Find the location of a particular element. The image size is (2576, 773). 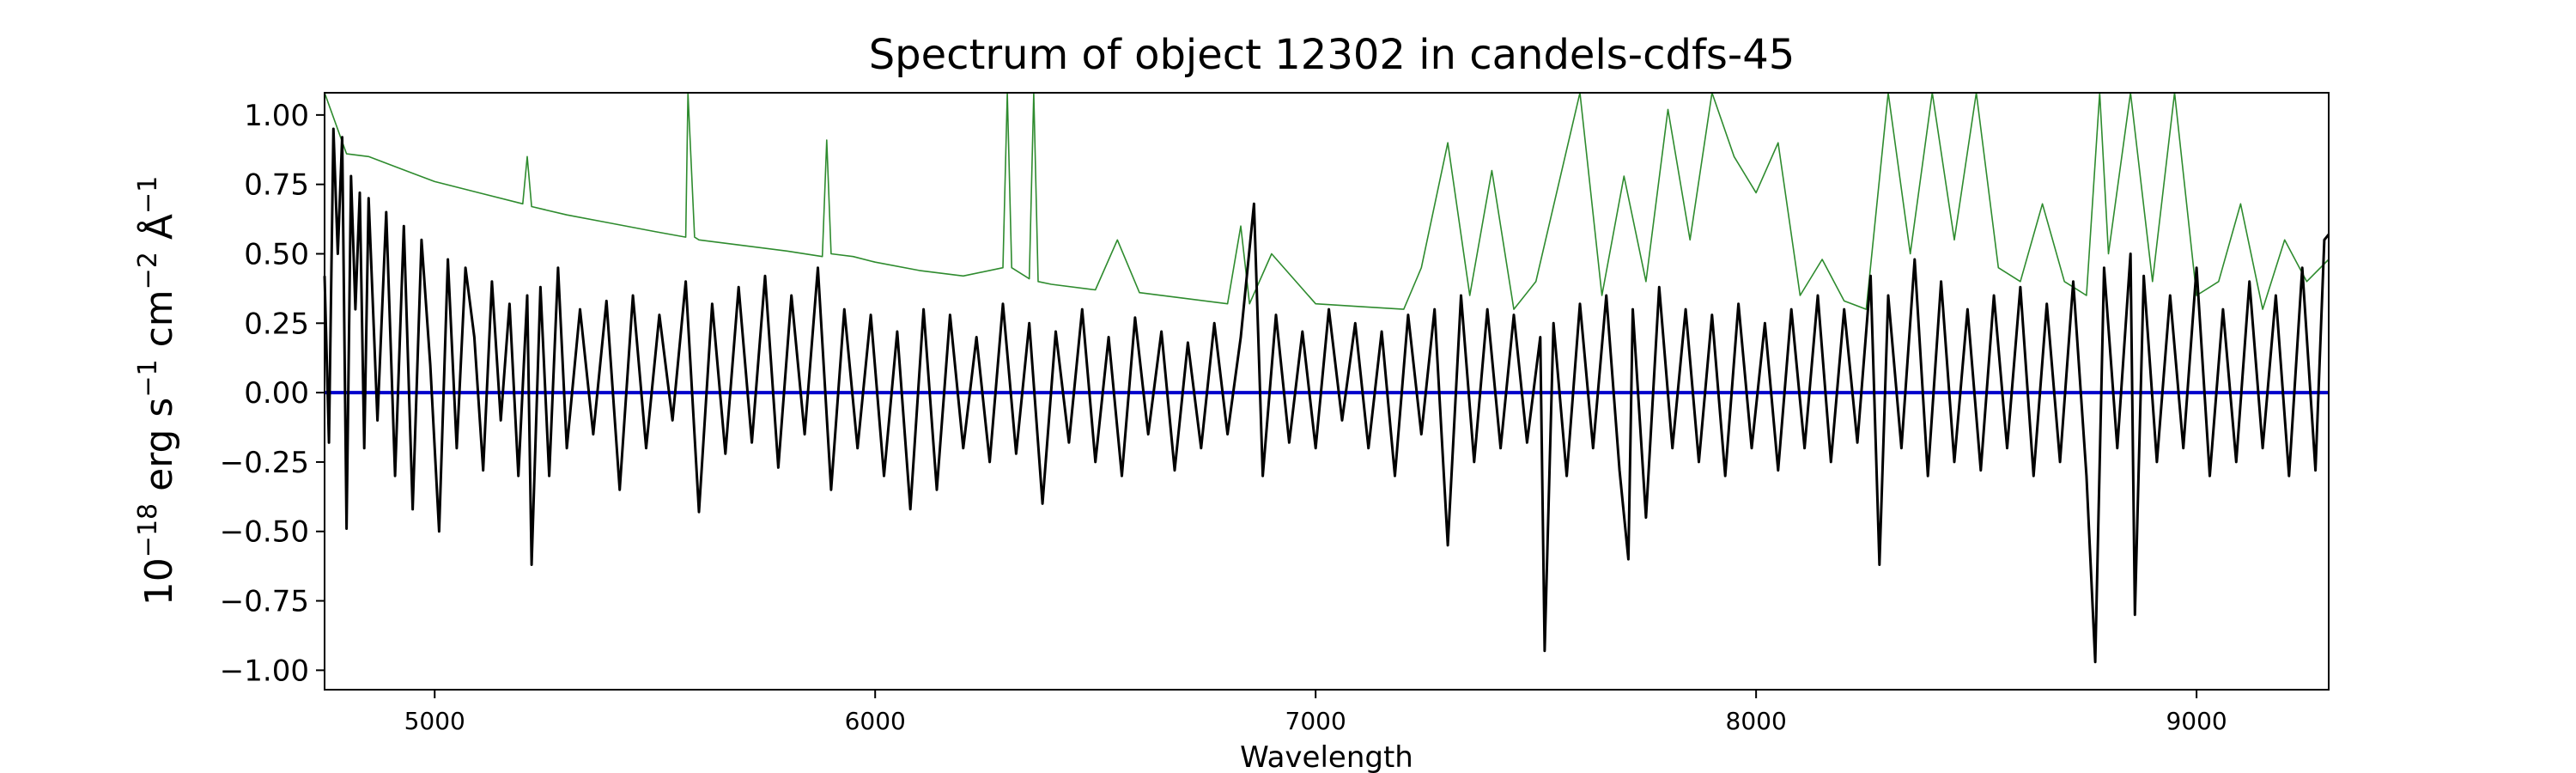

y-tick-label: −1.00 is located at coordinates (264, 671).